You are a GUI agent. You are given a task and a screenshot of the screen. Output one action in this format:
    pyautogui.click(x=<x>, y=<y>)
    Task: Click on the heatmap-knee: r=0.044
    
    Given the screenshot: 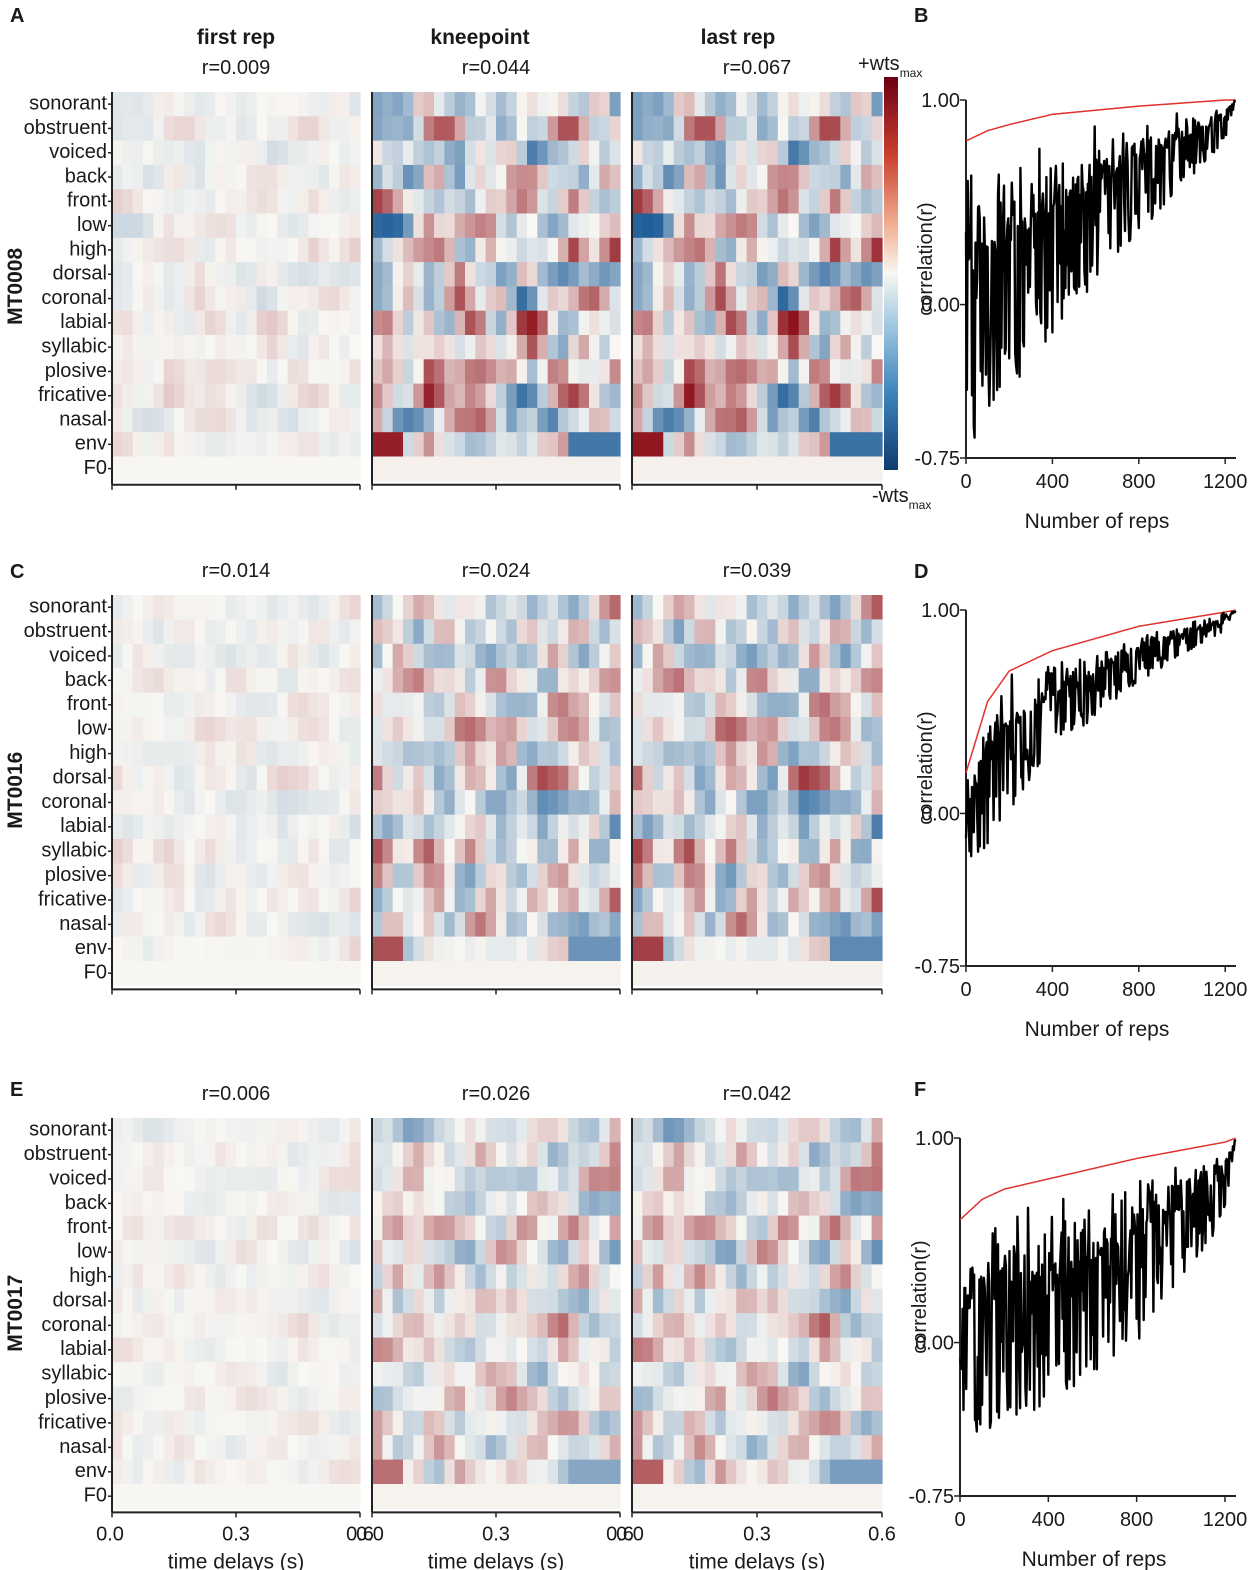 What is the action you would take?
    pyautogui.click(x=496, y=273)
    